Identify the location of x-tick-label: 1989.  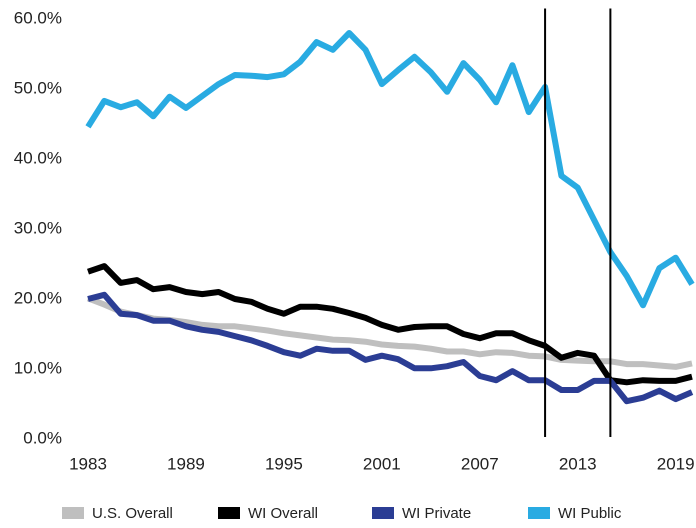
(186, 463).